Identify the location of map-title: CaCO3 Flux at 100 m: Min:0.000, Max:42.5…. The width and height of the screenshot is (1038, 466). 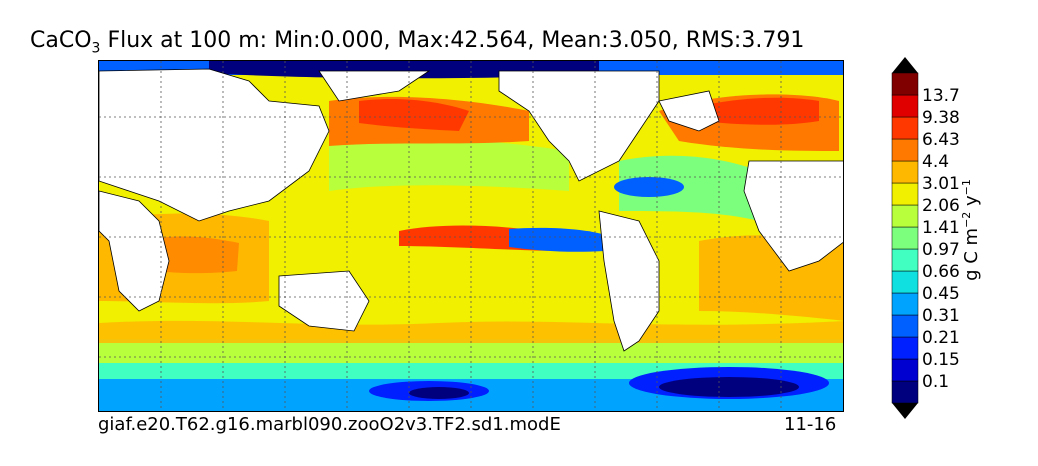
(480, 42).